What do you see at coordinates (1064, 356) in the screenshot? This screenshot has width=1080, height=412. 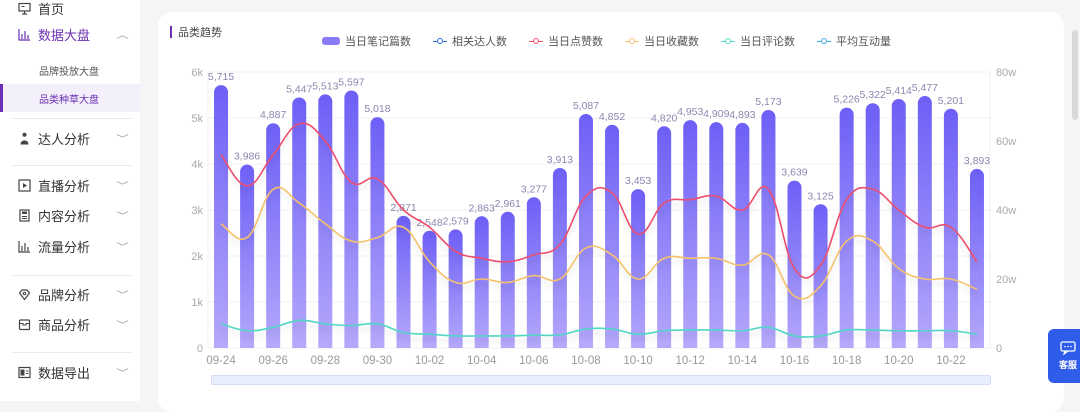 I see `customer-service-button: 客服` at bounding box center [1064, 356].